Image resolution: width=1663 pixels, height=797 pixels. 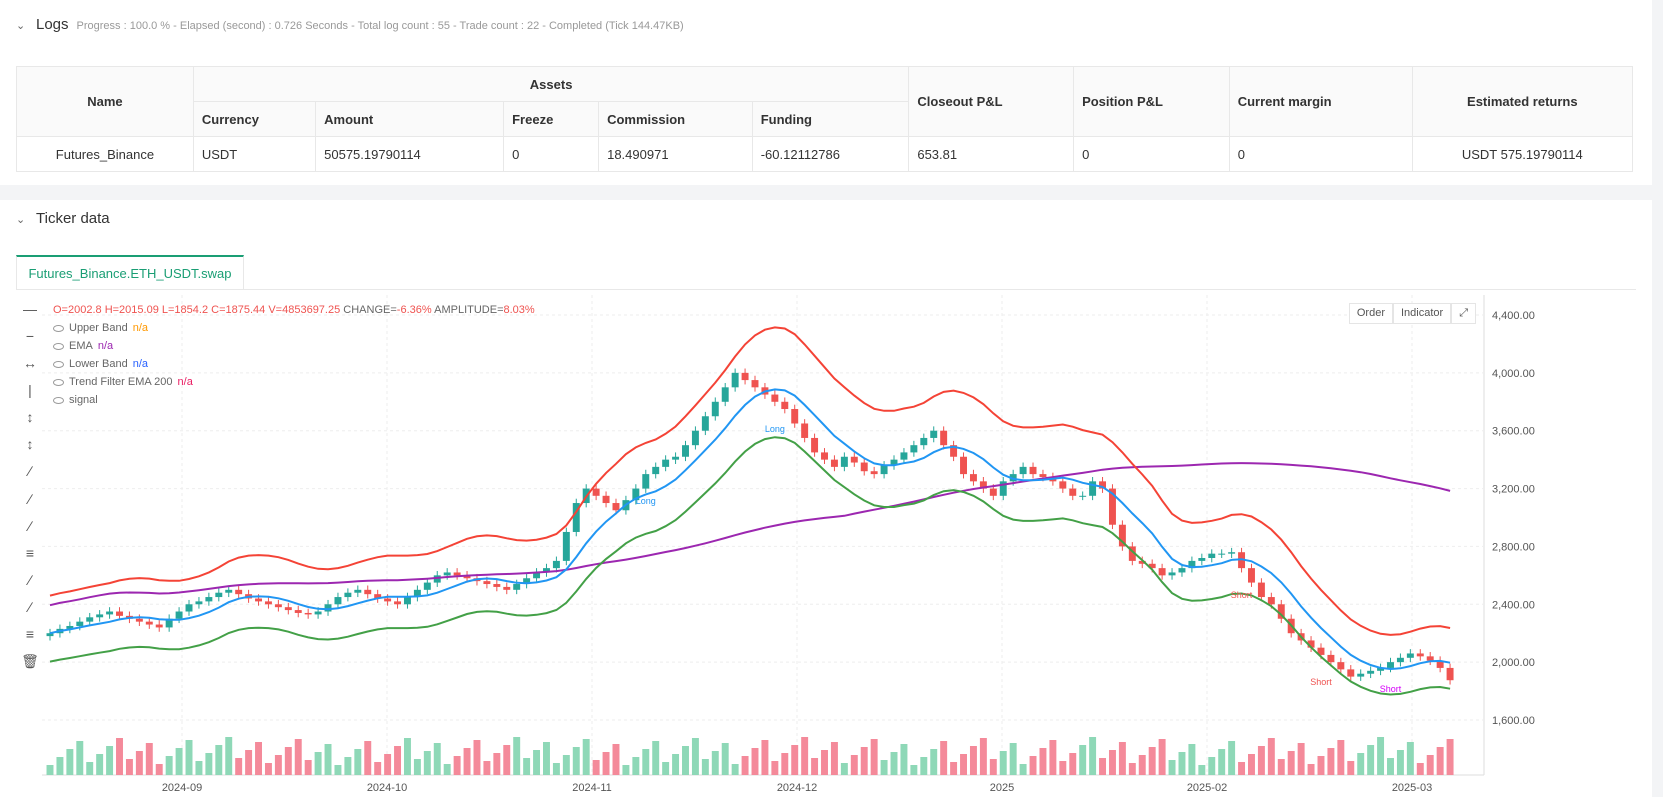 I want to click on fibonacci-icon: ≡, so click(x=30, y=634).